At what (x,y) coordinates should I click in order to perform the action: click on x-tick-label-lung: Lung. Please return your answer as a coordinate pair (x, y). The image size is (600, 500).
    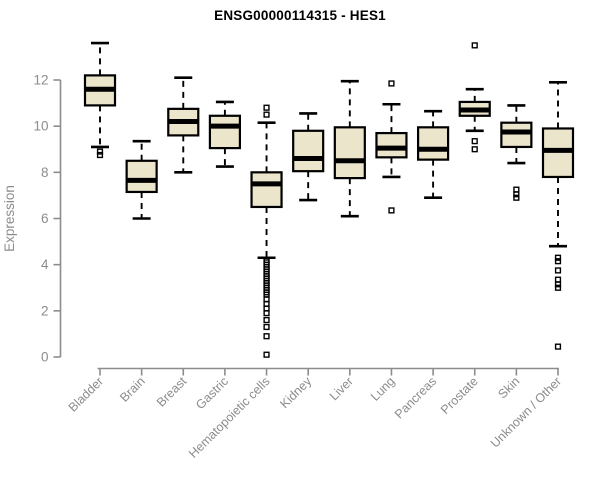
    Looking at the image, I should click on (383, 389).